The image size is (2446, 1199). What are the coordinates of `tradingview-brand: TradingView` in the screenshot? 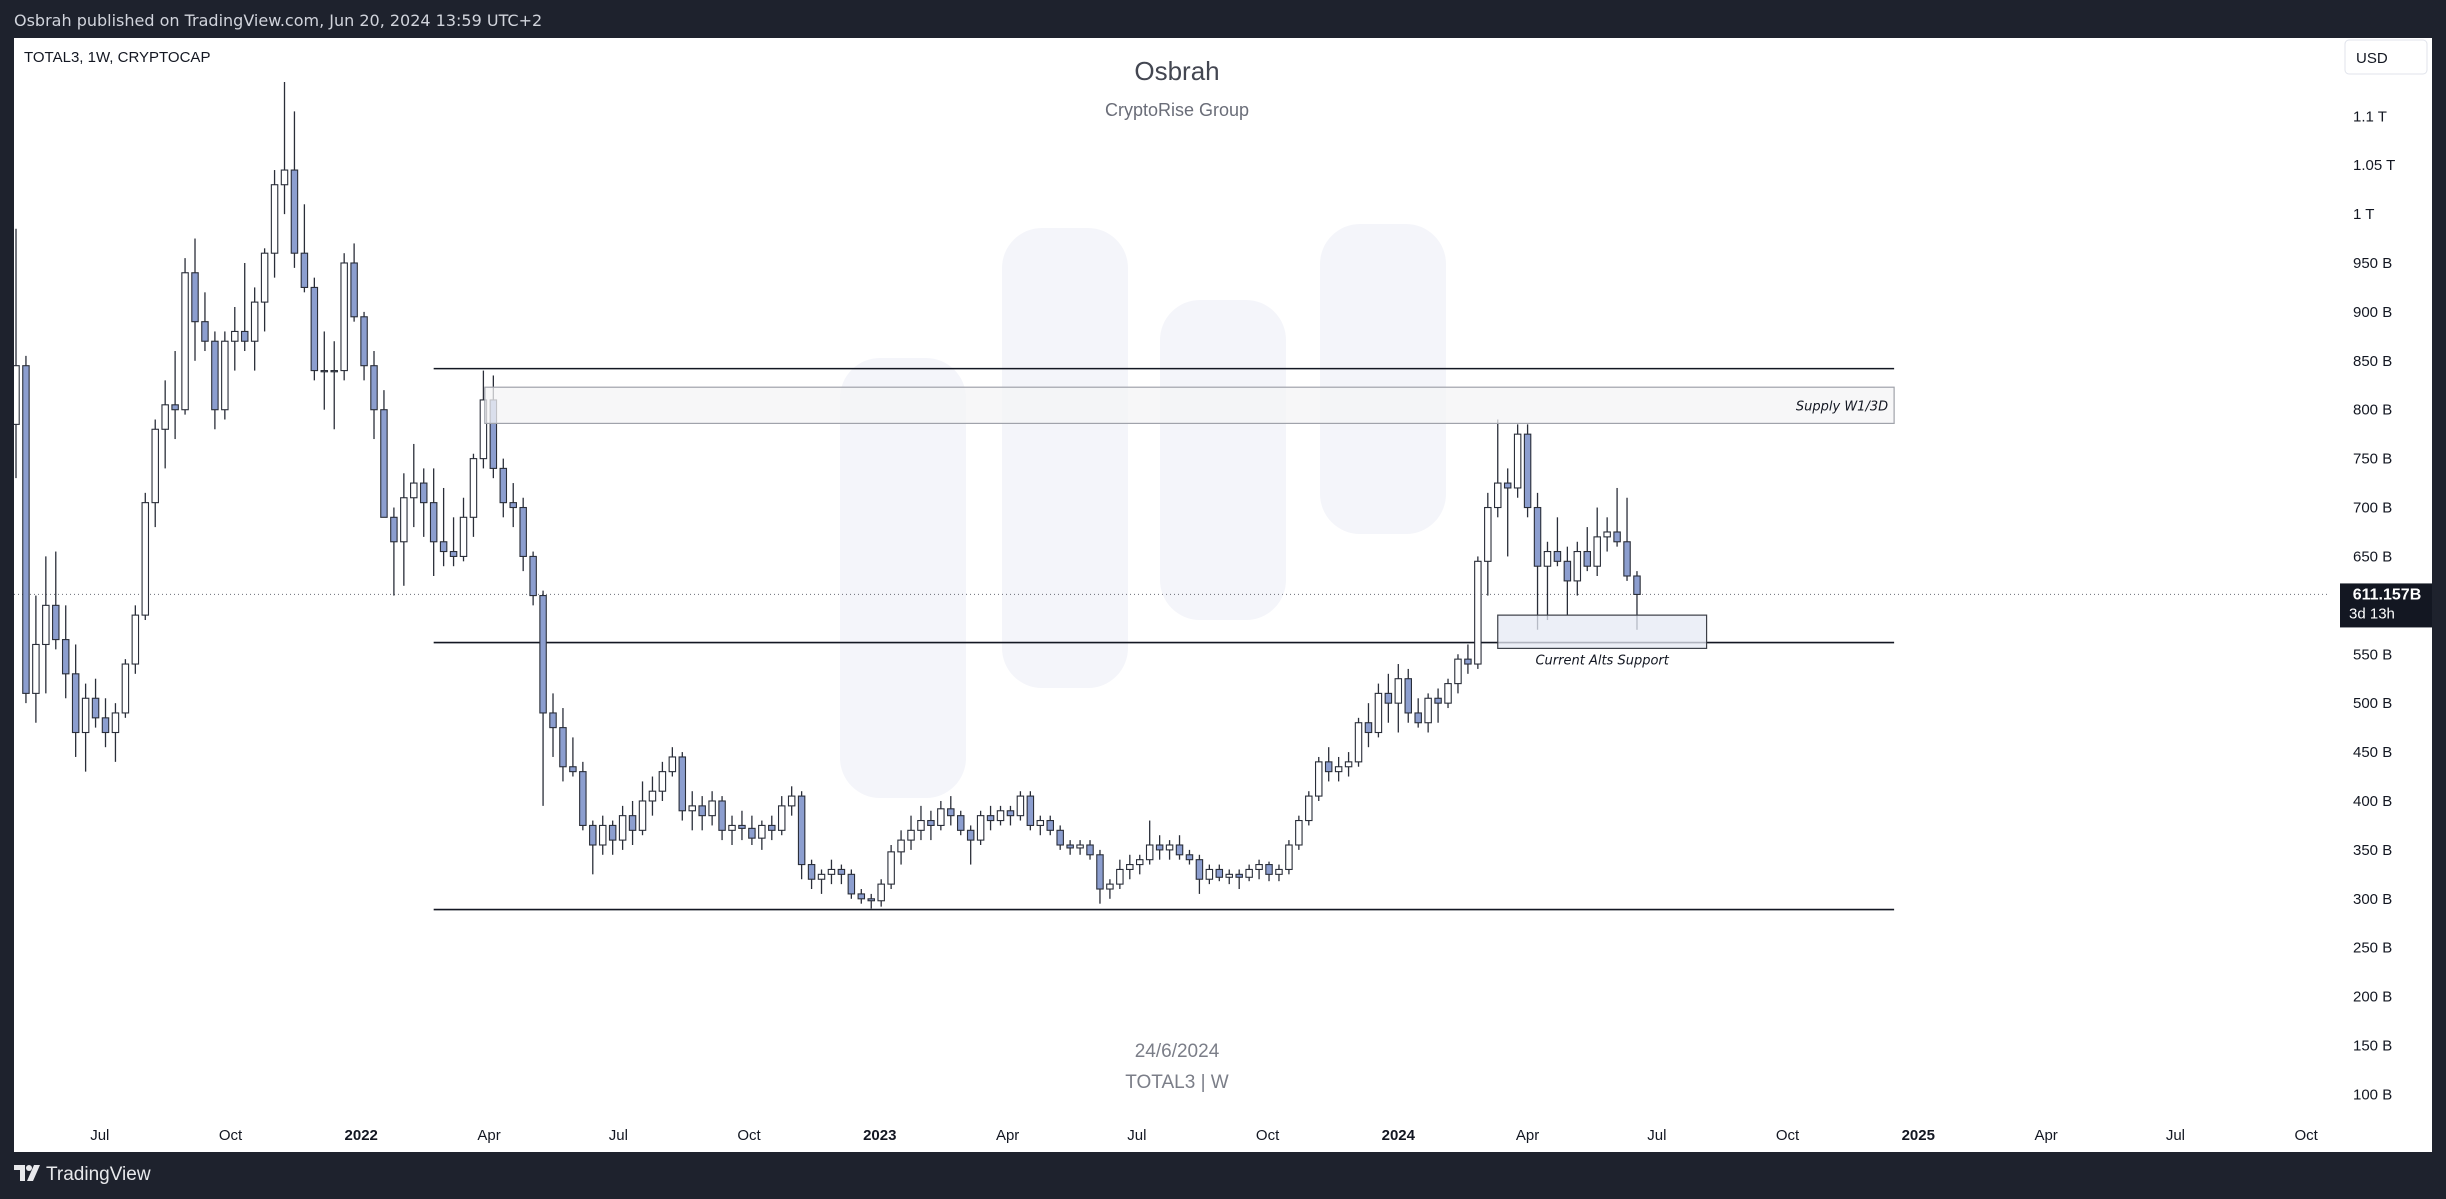 It's located at (98, 1174).